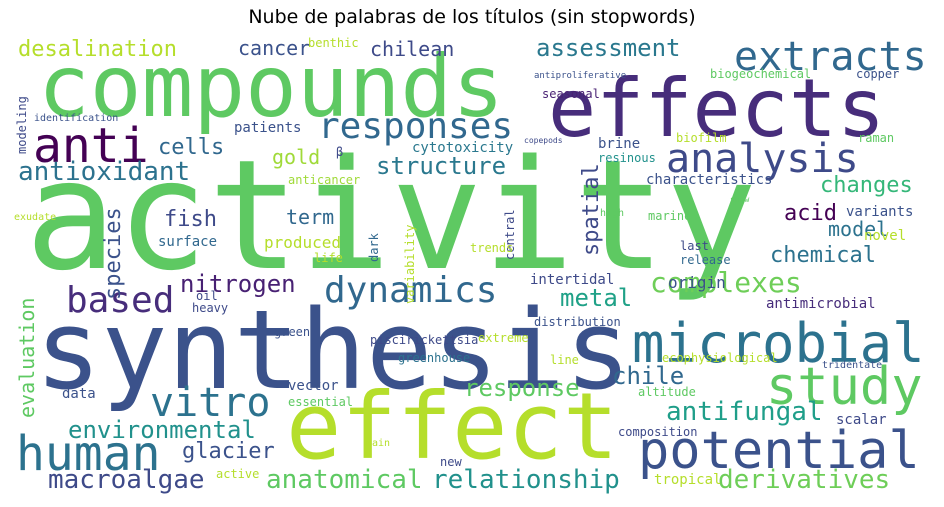 This screenshot has height=507, width=944. Describe the element at coordinates (810, 213) in the screenshot. I see `word-37: acid` at that location.